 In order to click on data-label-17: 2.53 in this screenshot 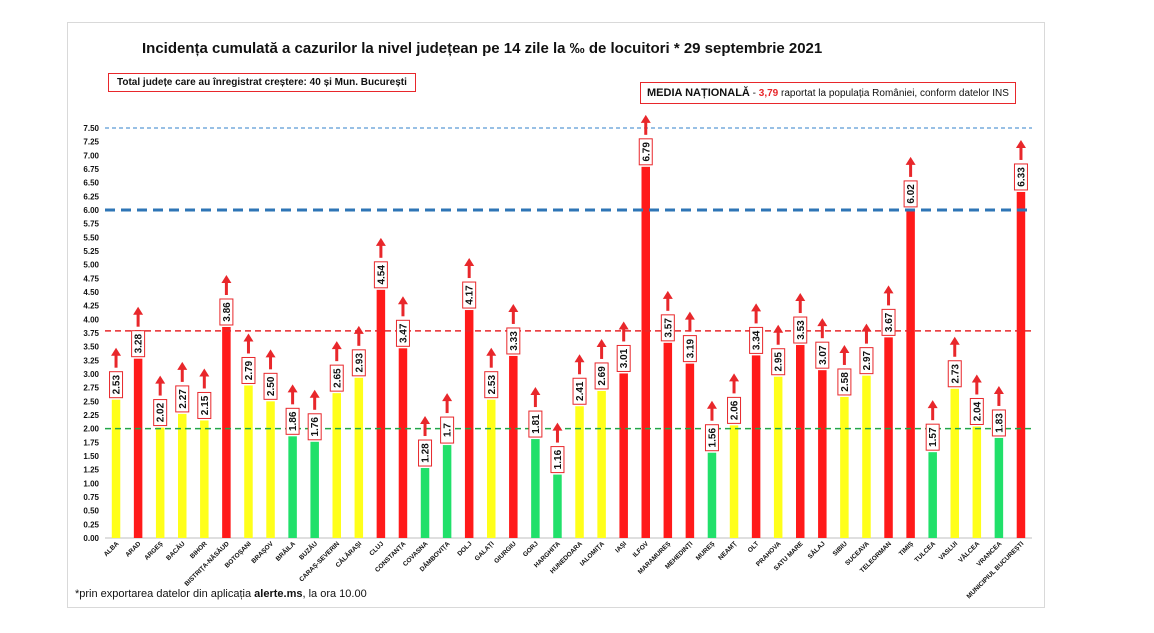, I will do `click(492, 385)`.